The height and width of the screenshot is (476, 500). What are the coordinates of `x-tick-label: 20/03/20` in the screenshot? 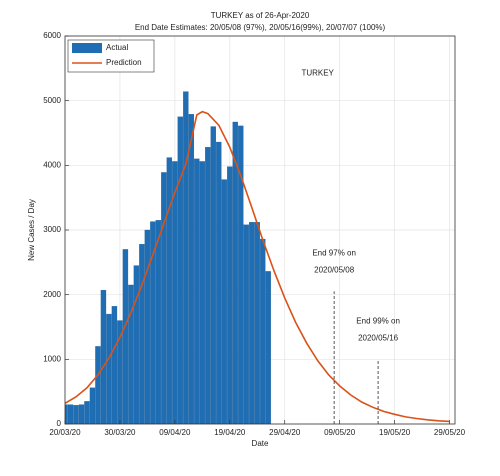 It's located at (65, 432).